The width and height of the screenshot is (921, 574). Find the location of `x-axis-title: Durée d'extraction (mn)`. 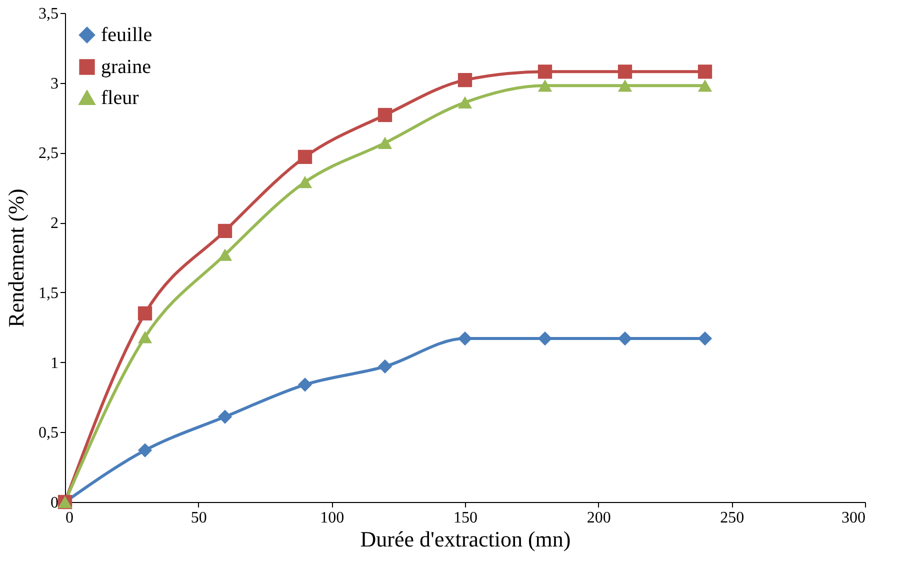

x-axis-title: Durée d'extraction (mn) is located at coordinates (465, 539).